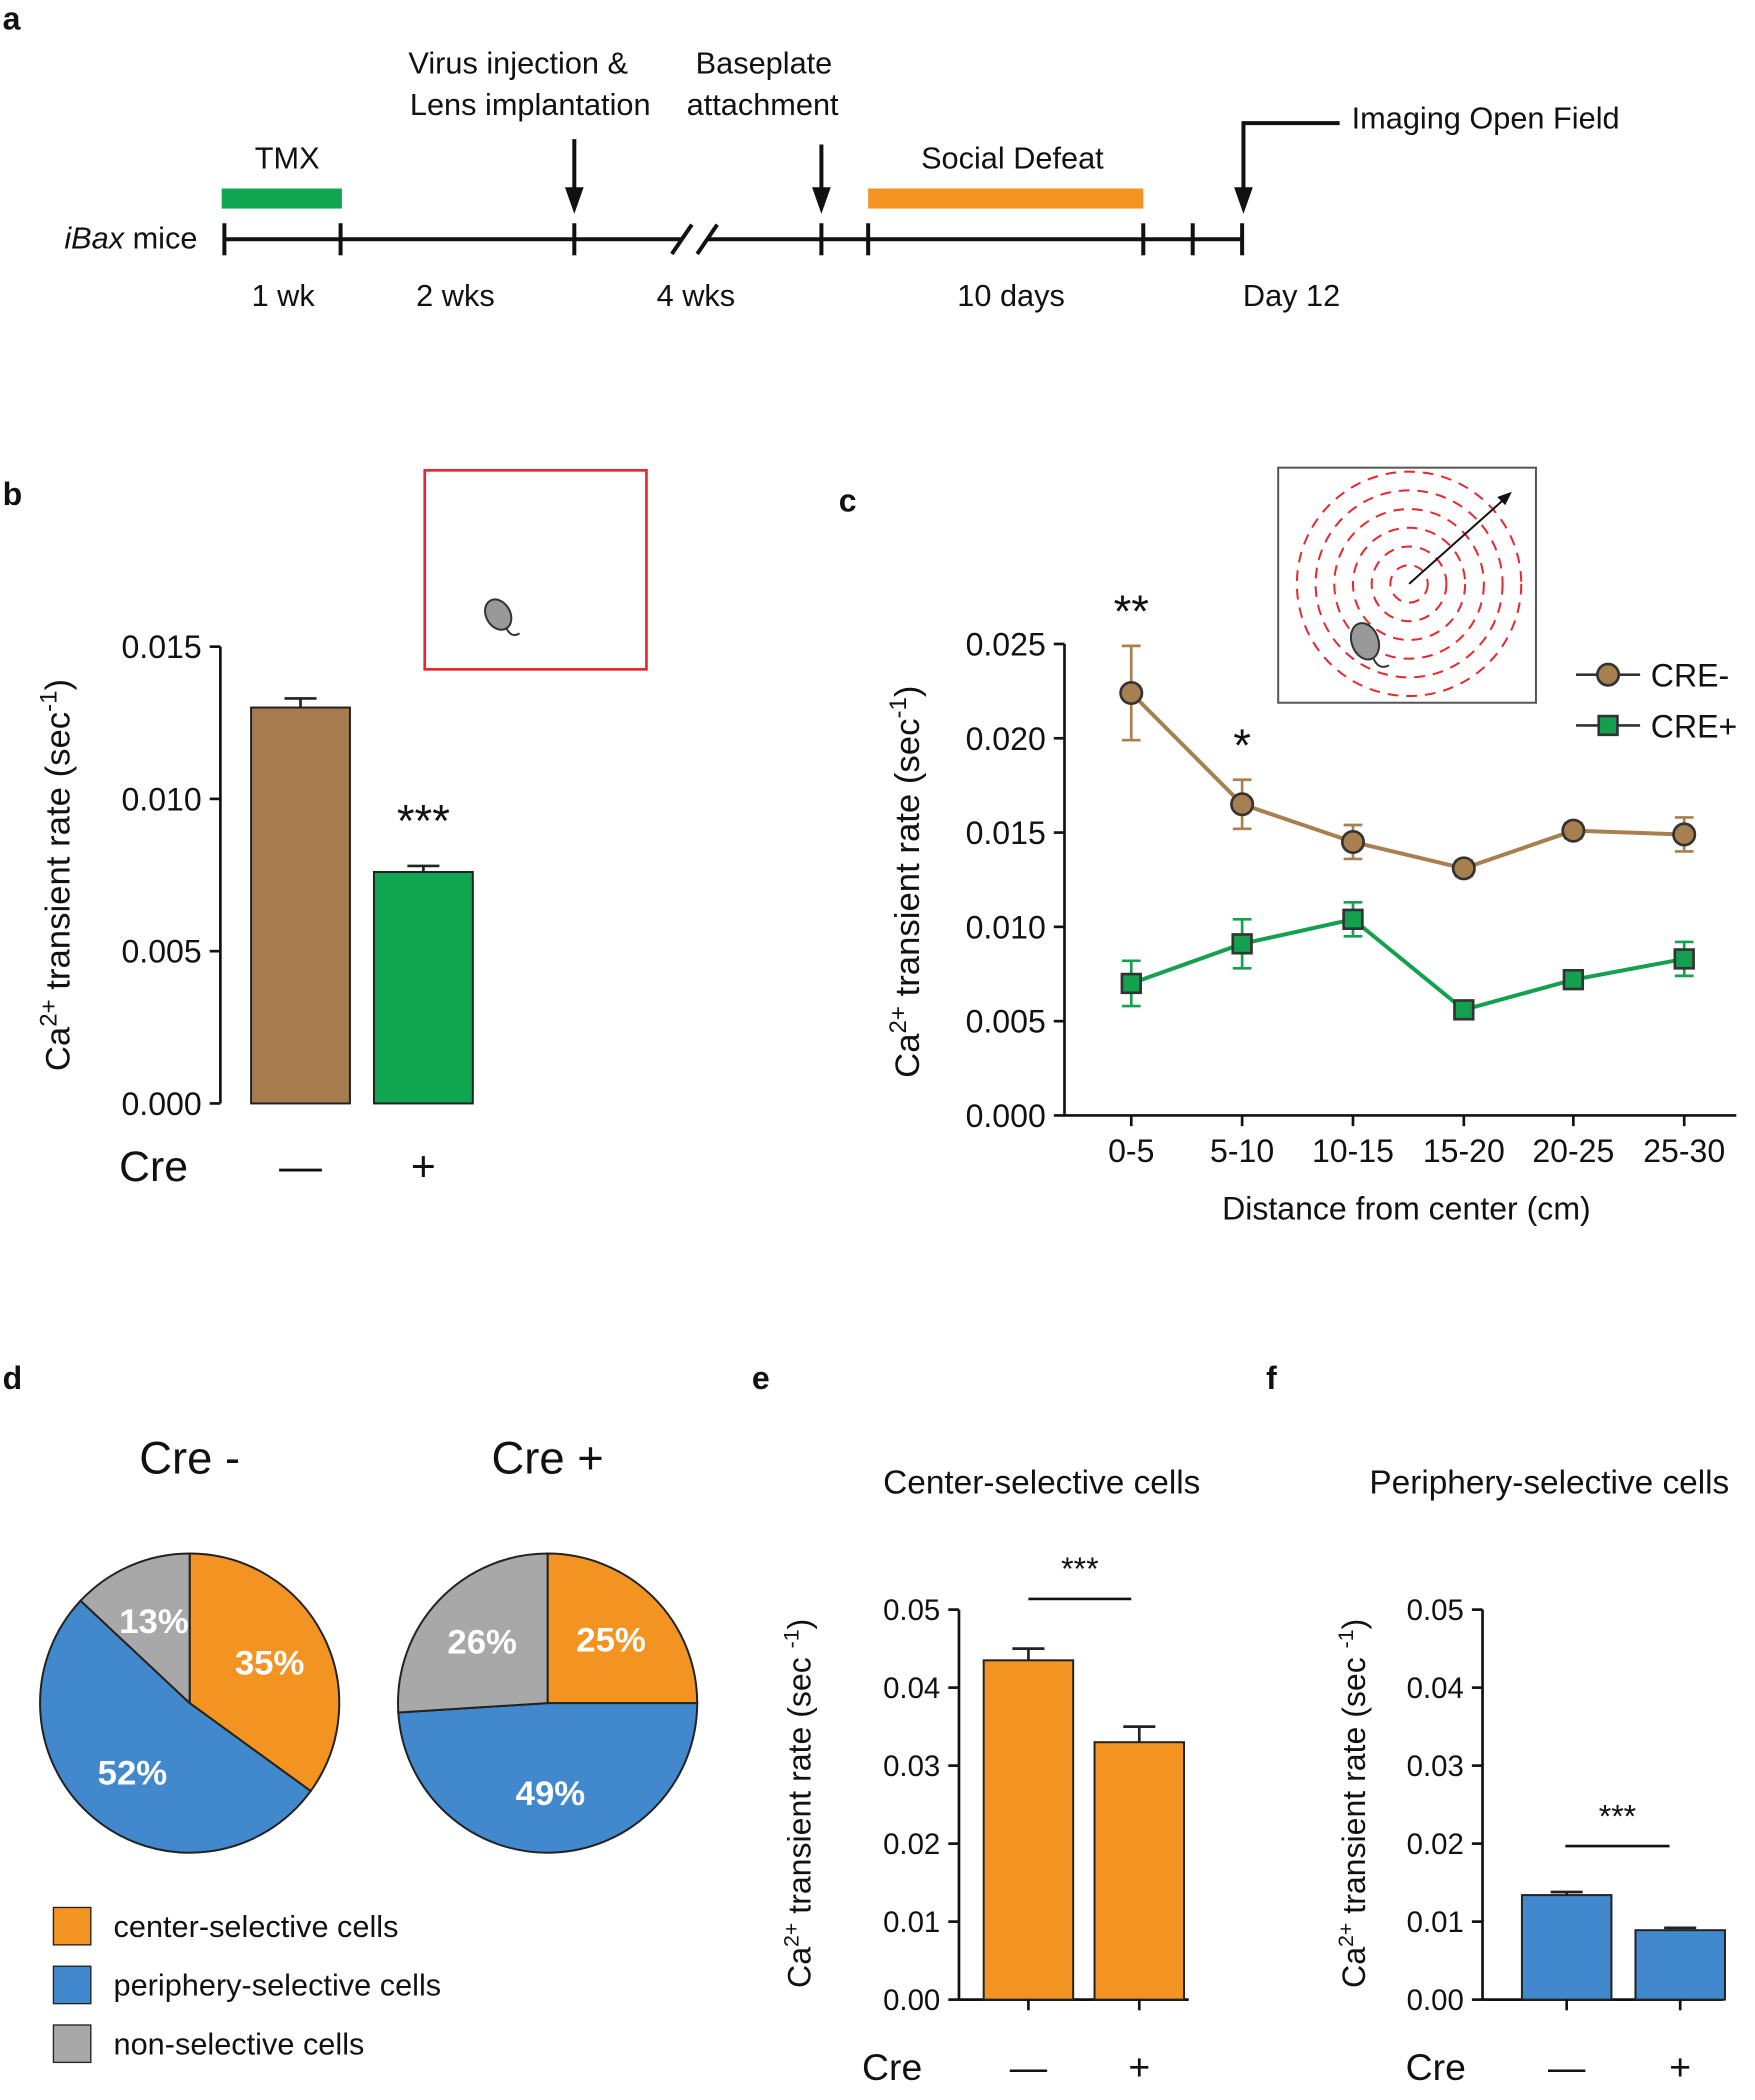 This screenshot has height=2100, width=1755. What do you see at coordinates (911, 1844) in the screenshot?
I see `y-tick-label: 0.02` at bounding box center [911, 1844].